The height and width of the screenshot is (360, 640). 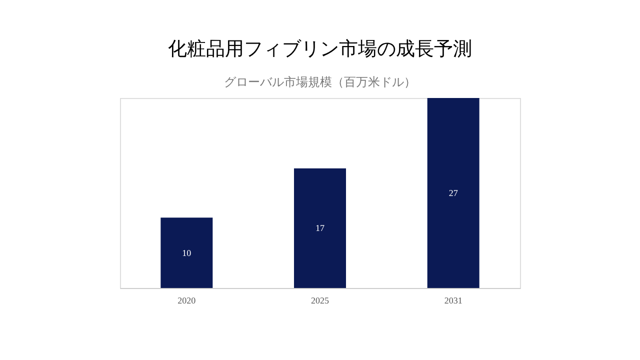 What do you see at coordinates (320, 301) in the screenshot?
I see `x-tick-label: 2025` at bounding box center [320, 301].